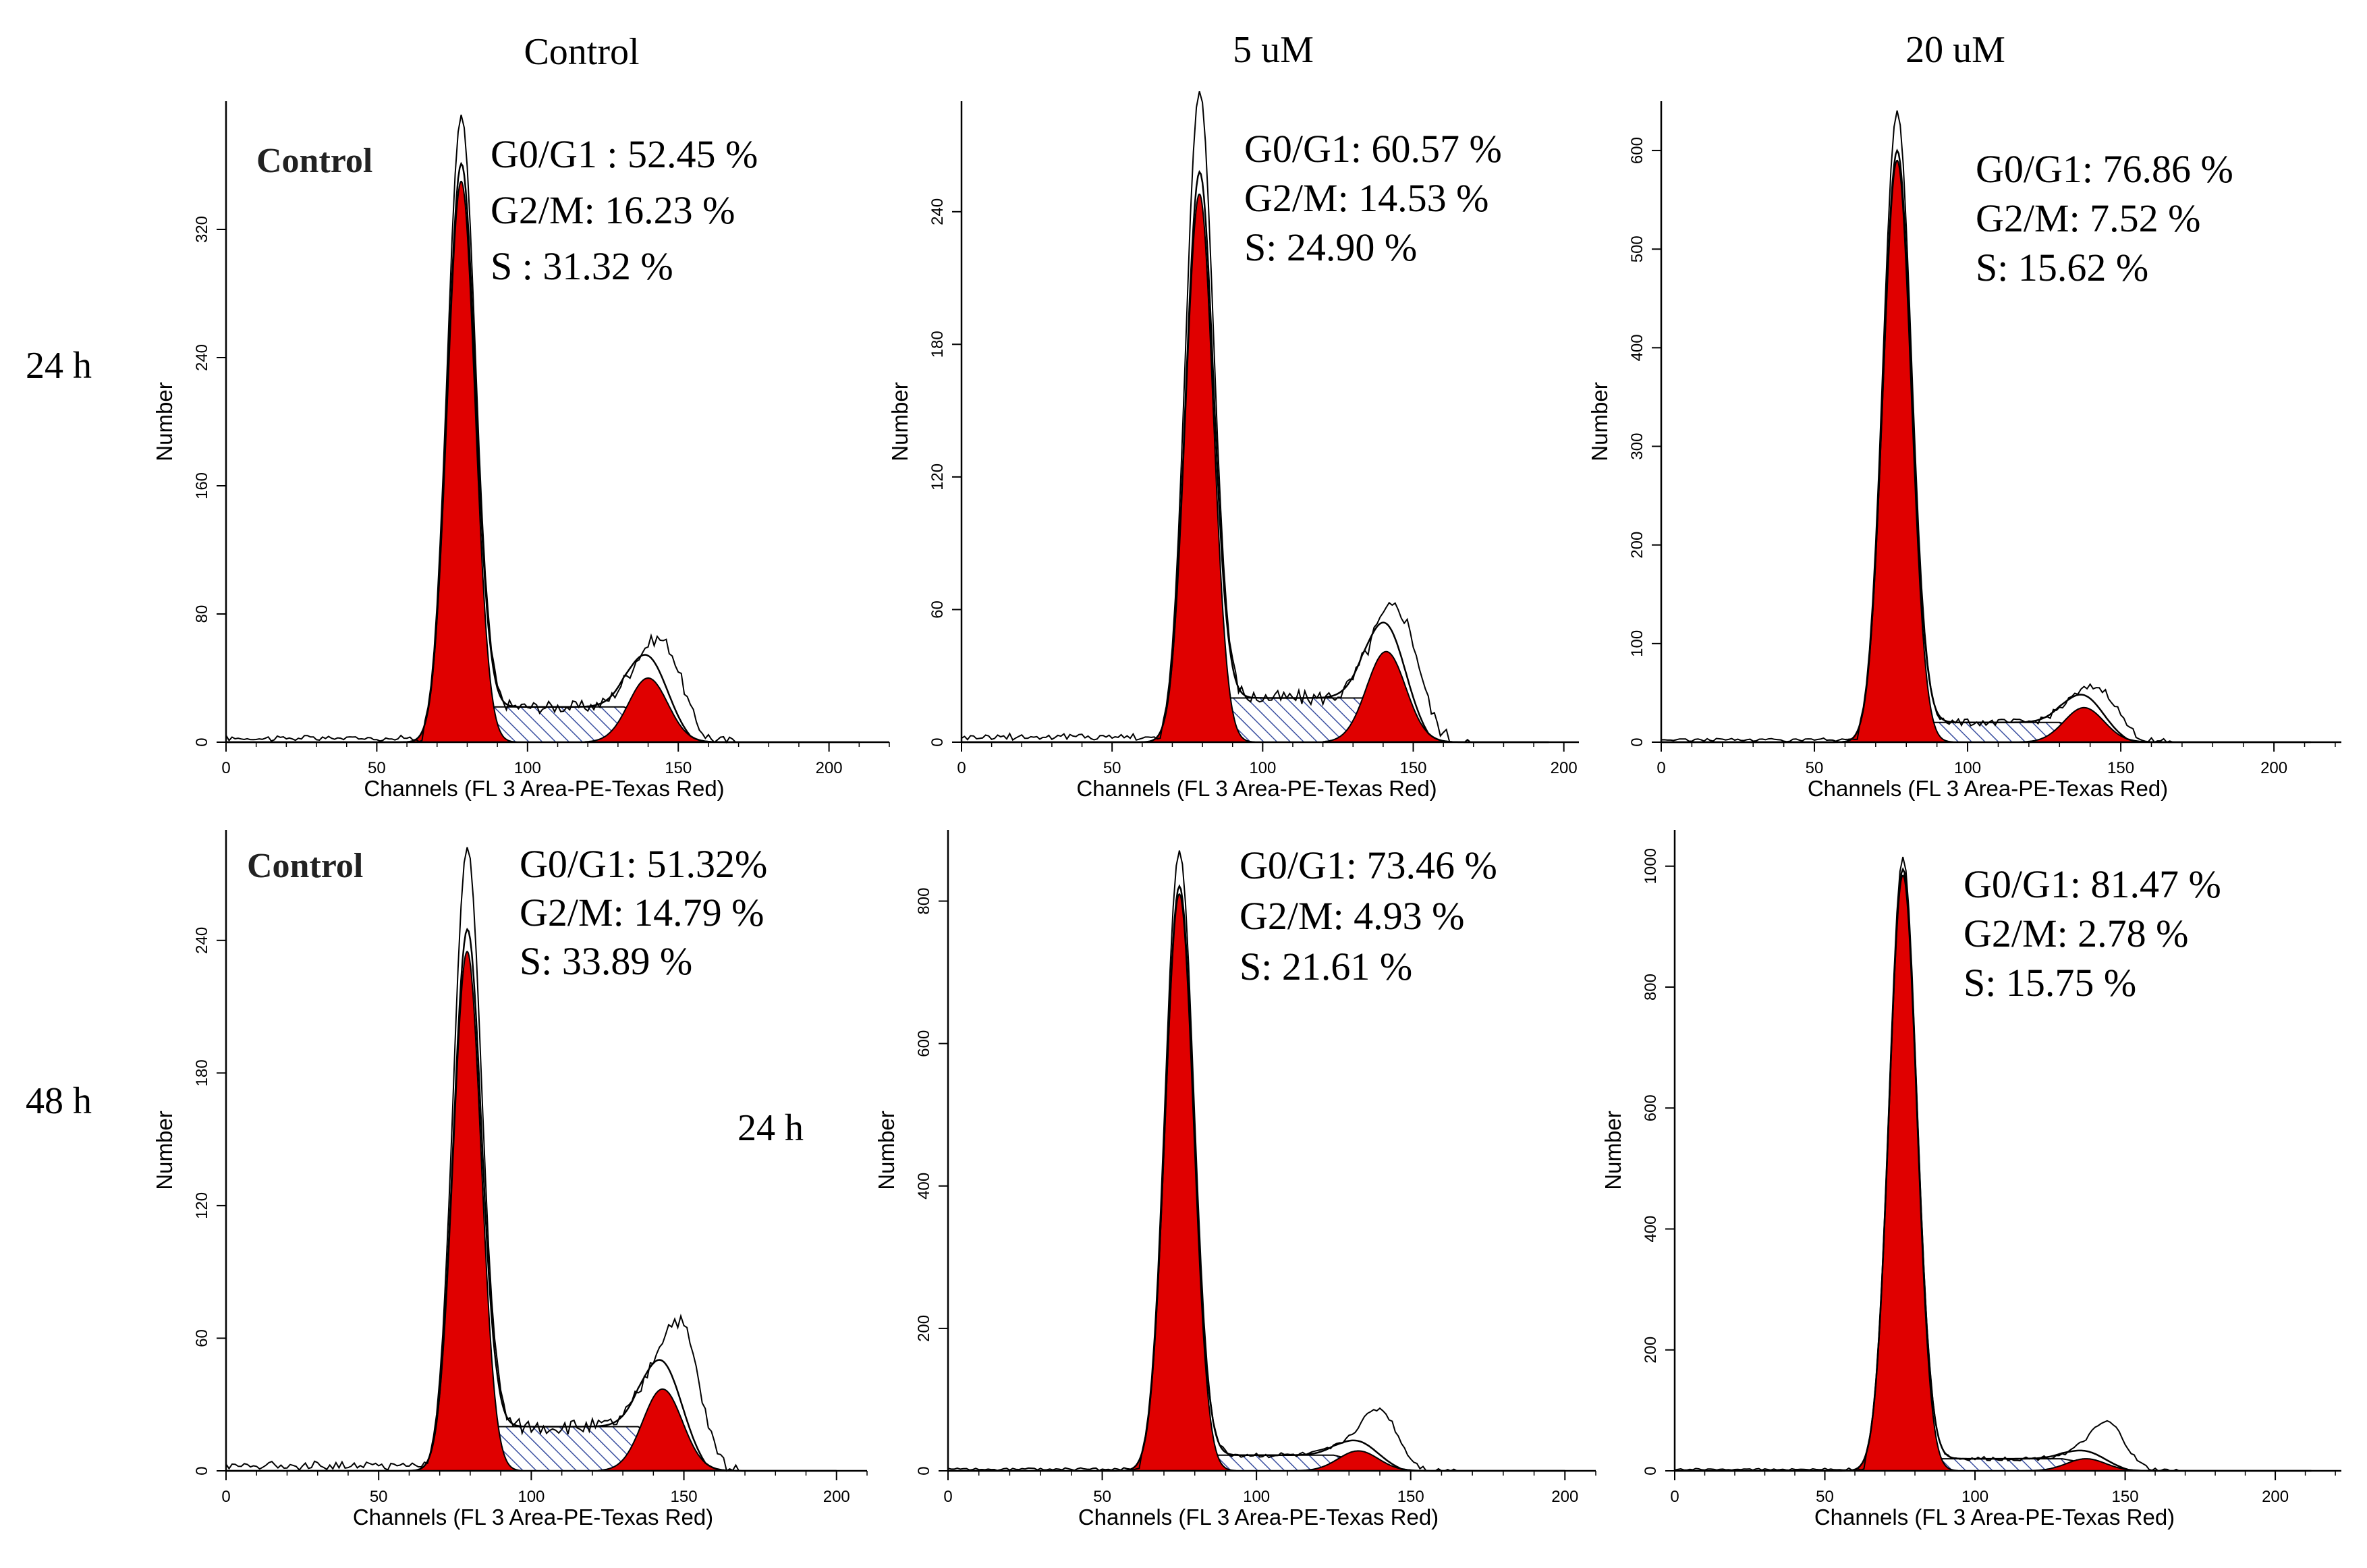 The width and height of the screenshot is (2367, 1568). Describe the element at coordinates (202, 485) in the screenshot. I see `y-tick-label: 160` at that location.